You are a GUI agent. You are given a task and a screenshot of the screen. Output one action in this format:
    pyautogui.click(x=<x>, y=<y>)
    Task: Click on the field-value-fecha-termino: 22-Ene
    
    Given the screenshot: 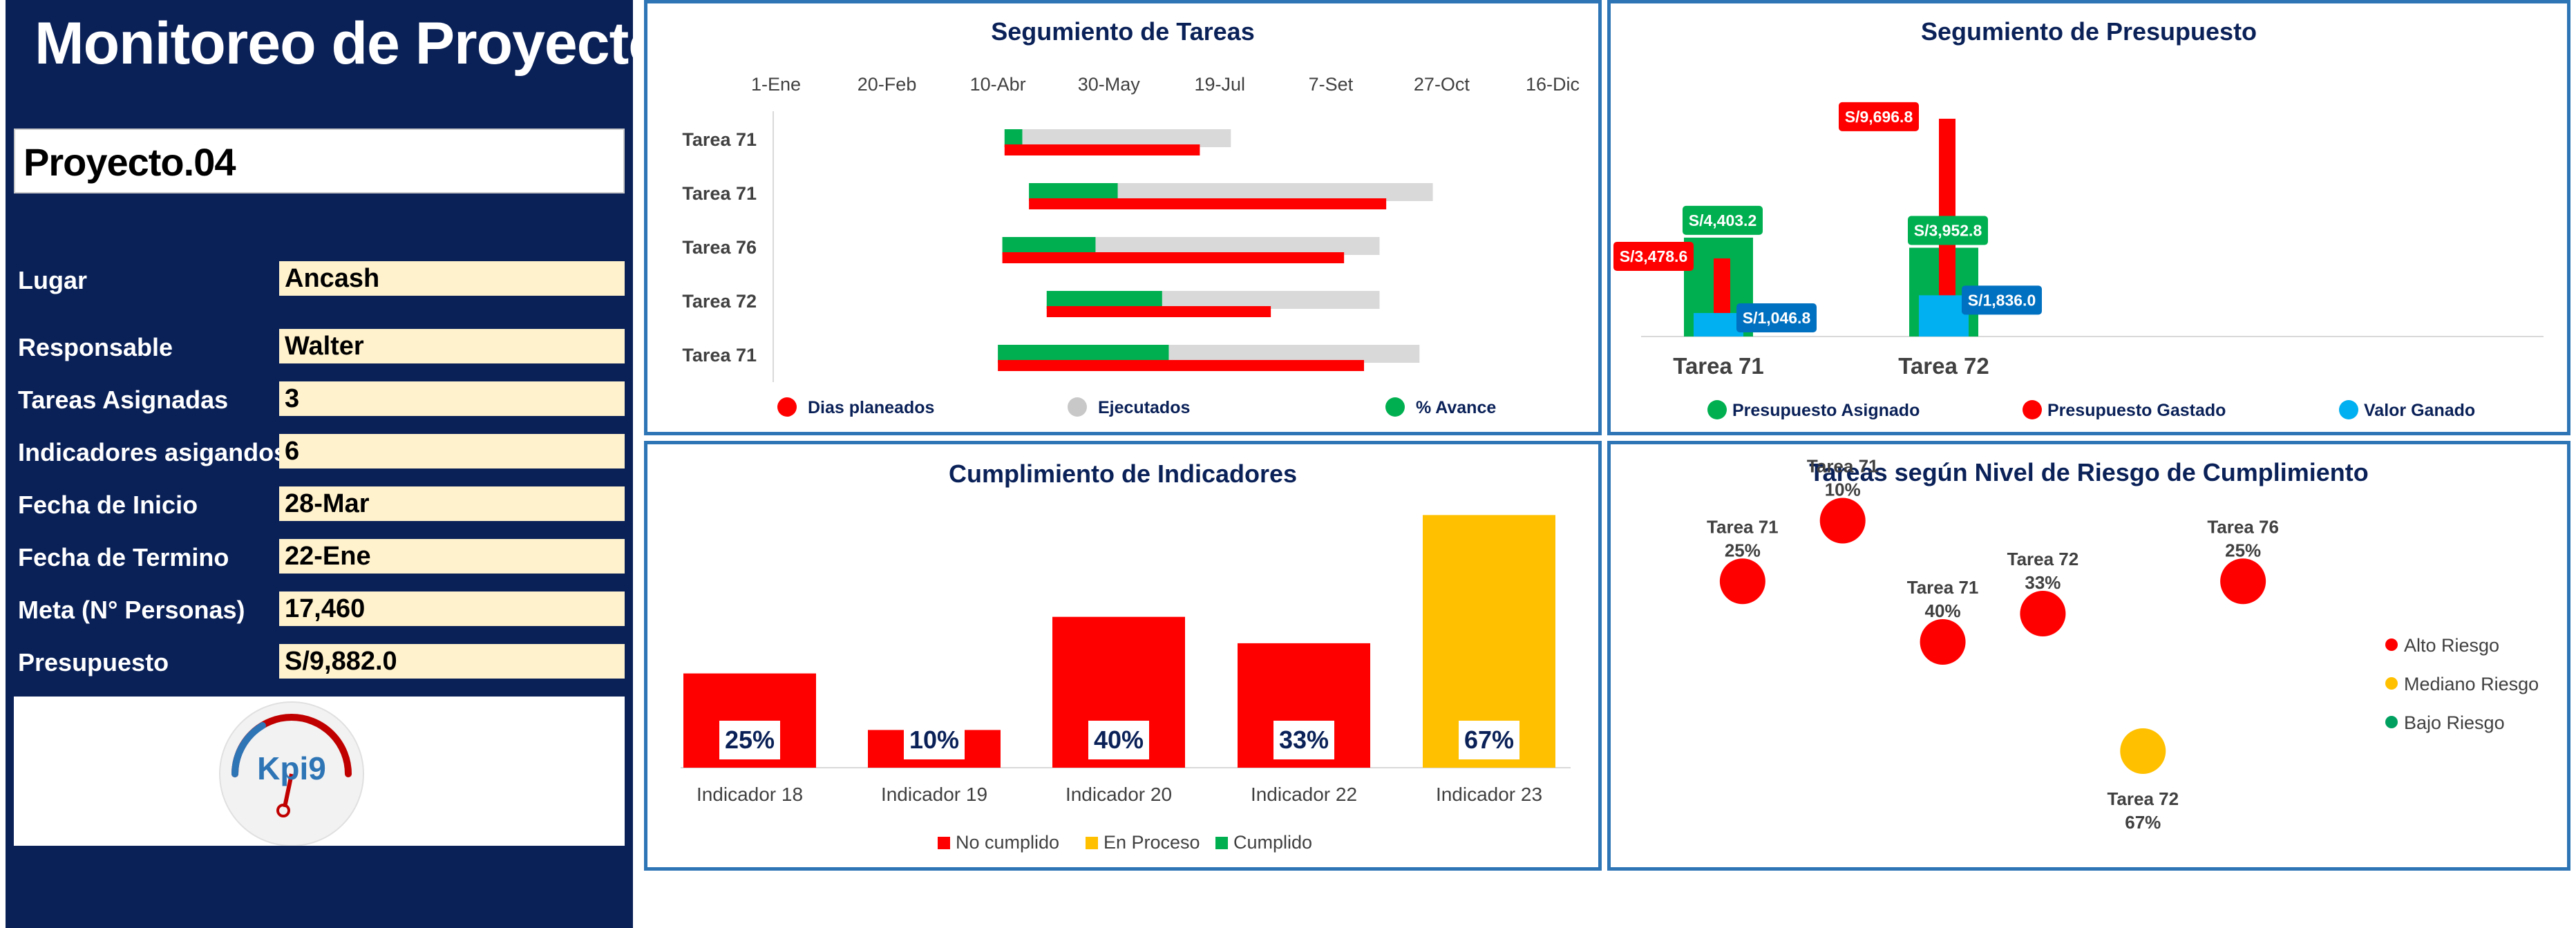 What is the action you would take?
    pyautogui.click(x=452, y=556)
    